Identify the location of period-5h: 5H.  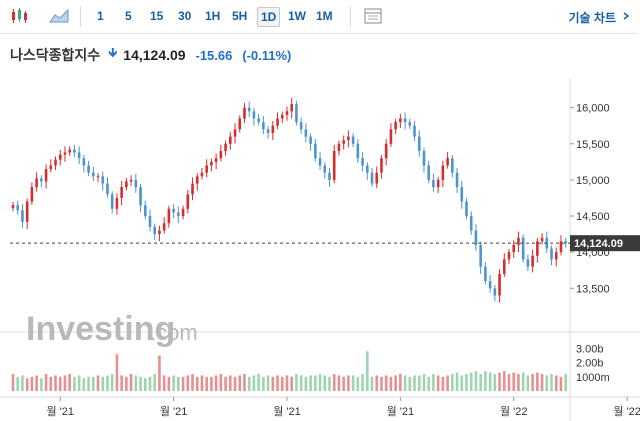
(240, 16).